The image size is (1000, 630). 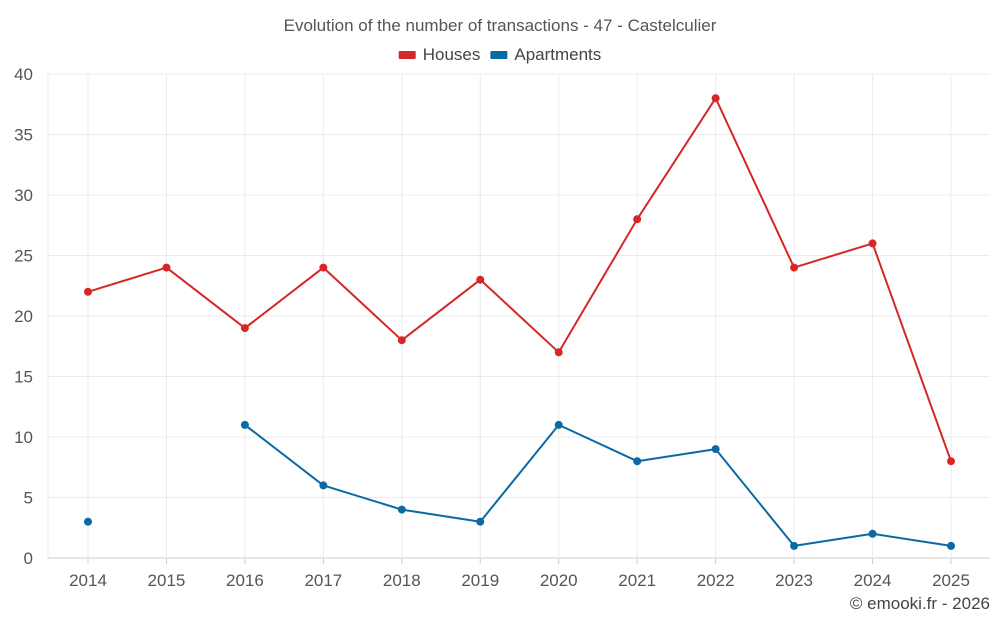 What do you see at coordinates (637, 580) in the screenshot?
I see `x-tick-label: 2021` at bounding box center [637, 580].